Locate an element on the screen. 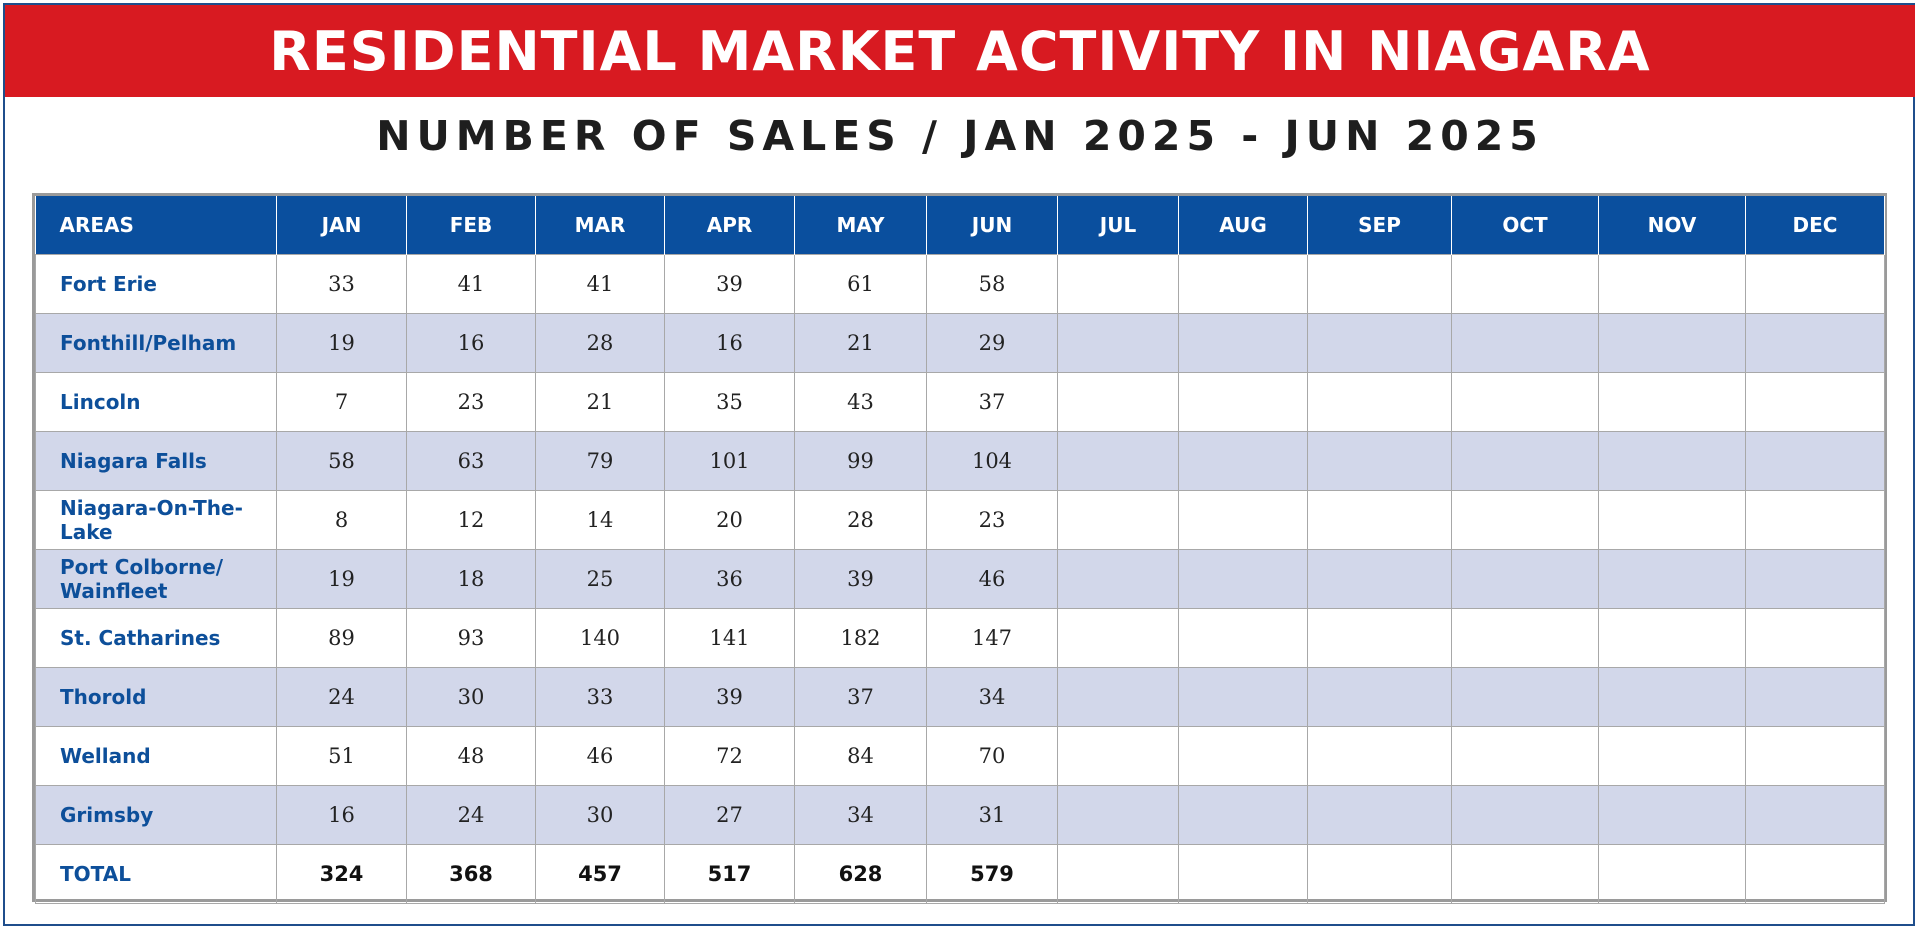 The image size is (1920, 931). sales-value-cell: 79 is located at coordinates (600, 460).